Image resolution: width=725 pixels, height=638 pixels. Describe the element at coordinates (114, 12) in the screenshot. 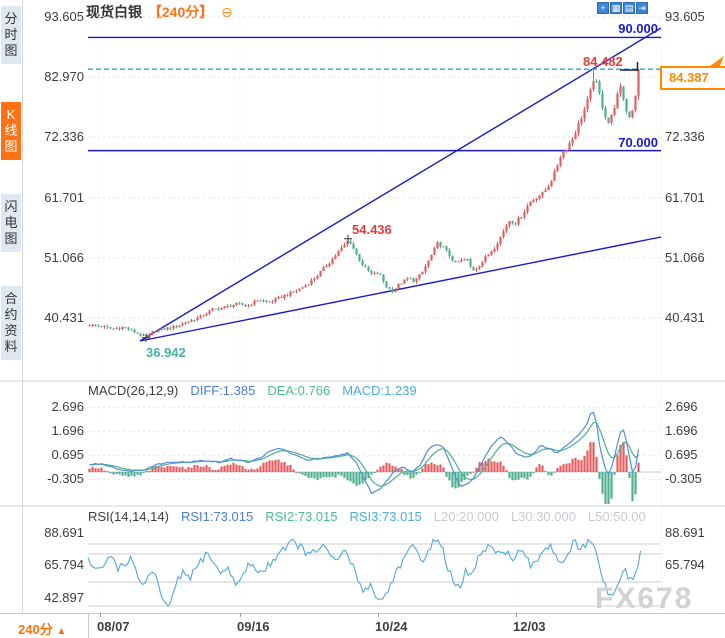

I see `instrument-title: 现货白银` at that location.